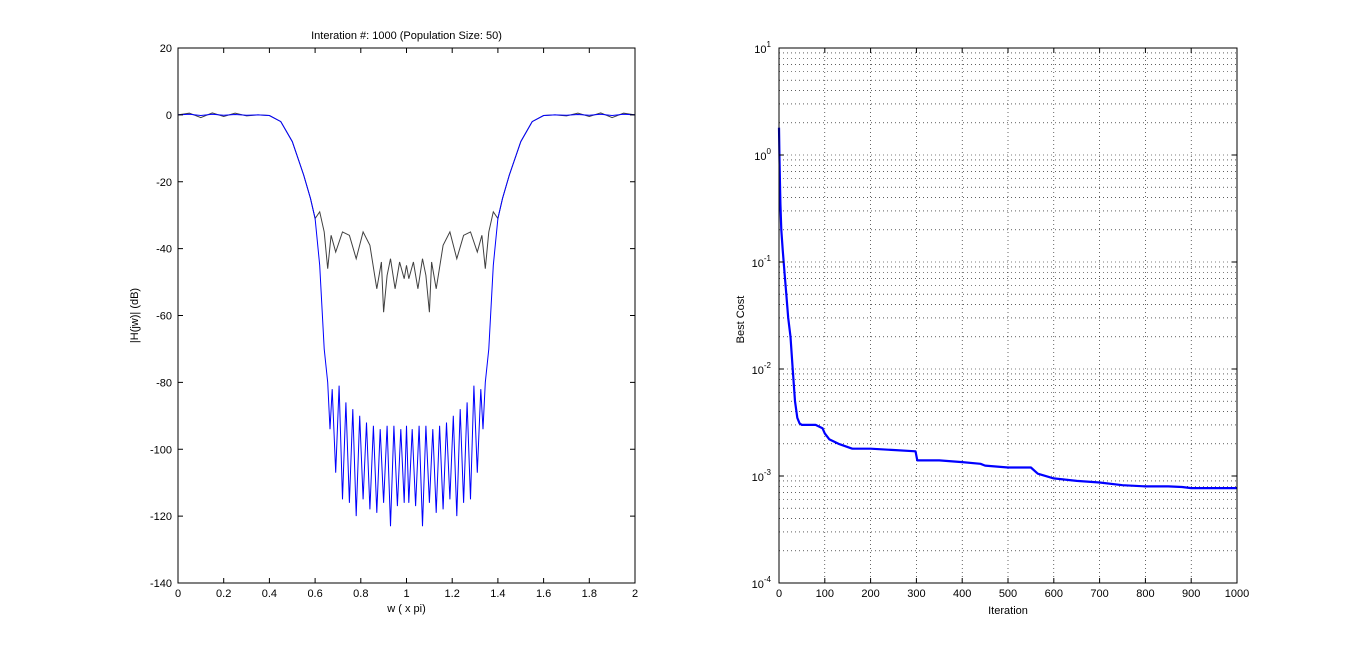 This screenshot has height=655, width=1367. Describe the element at coordinates (452, 594) in the screenshot. I see `left-x-tick-label: 1.2` at that location.